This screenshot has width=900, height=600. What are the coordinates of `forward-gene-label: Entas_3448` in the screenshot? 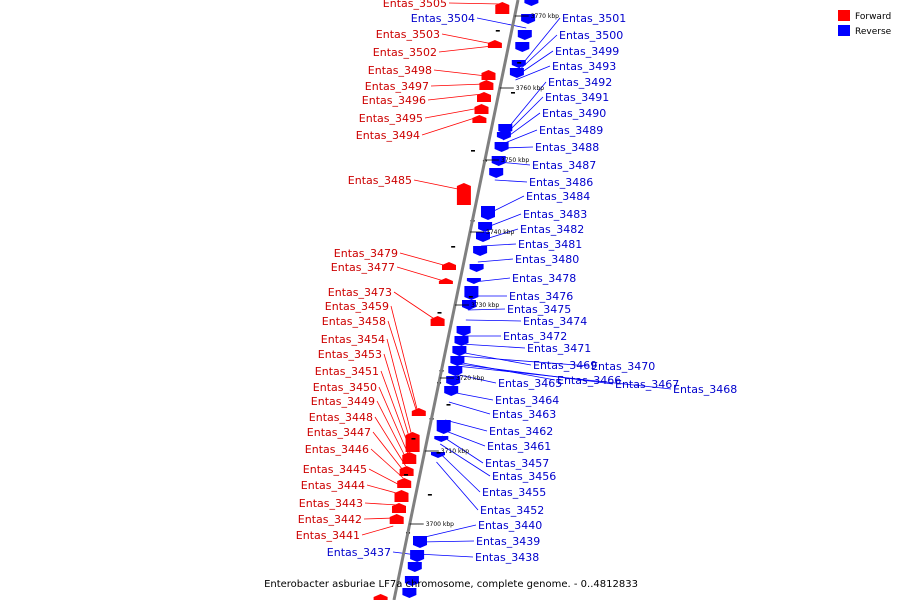 It's located at (341, 417).